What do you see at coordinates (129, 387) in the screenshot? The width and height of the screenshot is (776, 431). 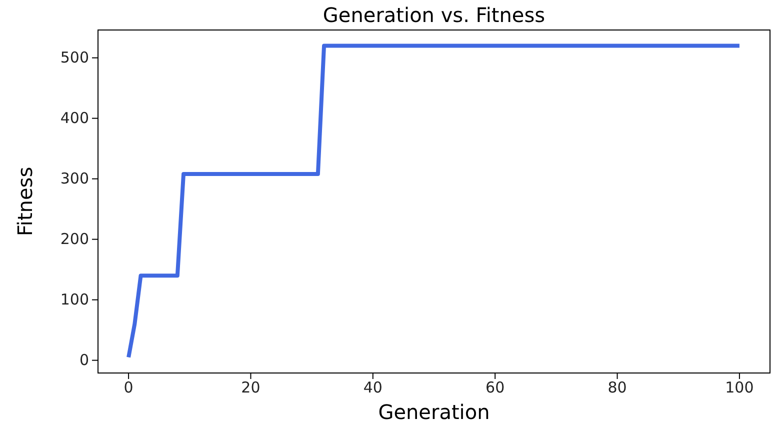 I see `x-tick-label: 0` at bounding box center [129, 387].